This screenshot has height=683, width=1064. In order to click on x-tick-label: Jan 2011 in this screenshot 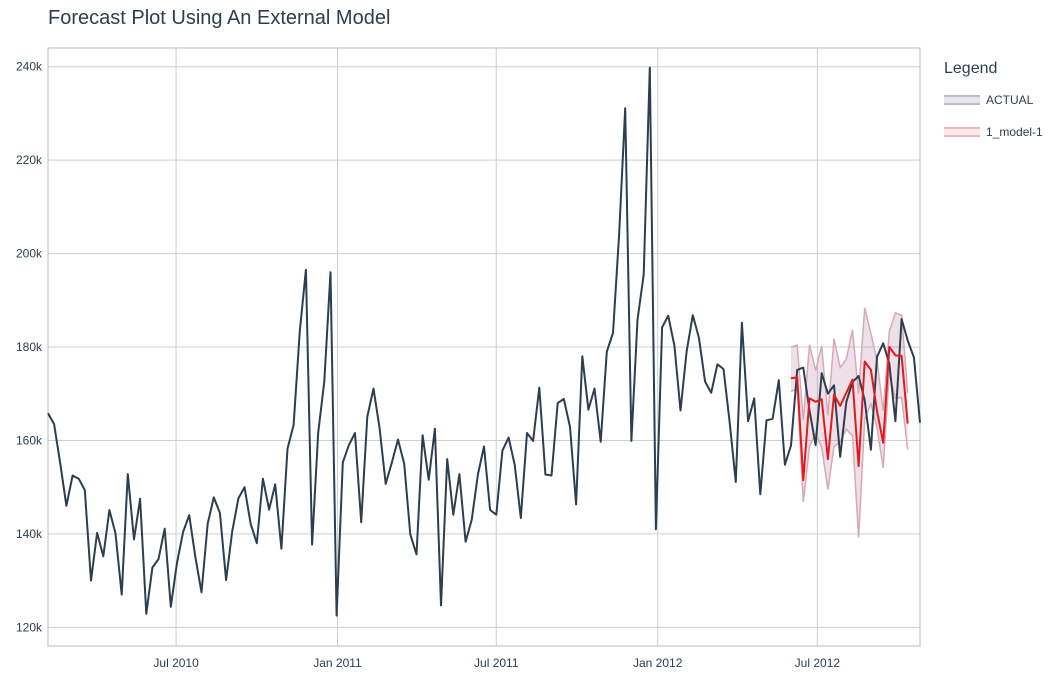, I will do `click(337, 663)`.